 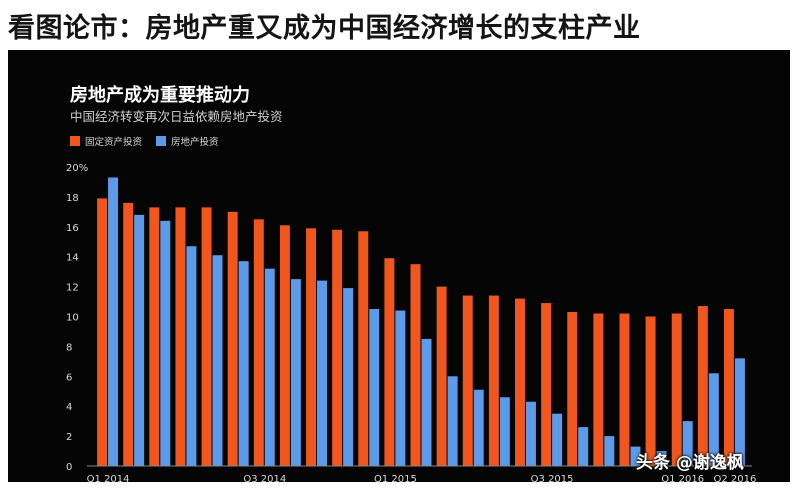 What do you see at coordinates (160, 95) in the screenshot?
I see `chart-title: 房地产成为重要推动力` at bounding box center [160, 95].